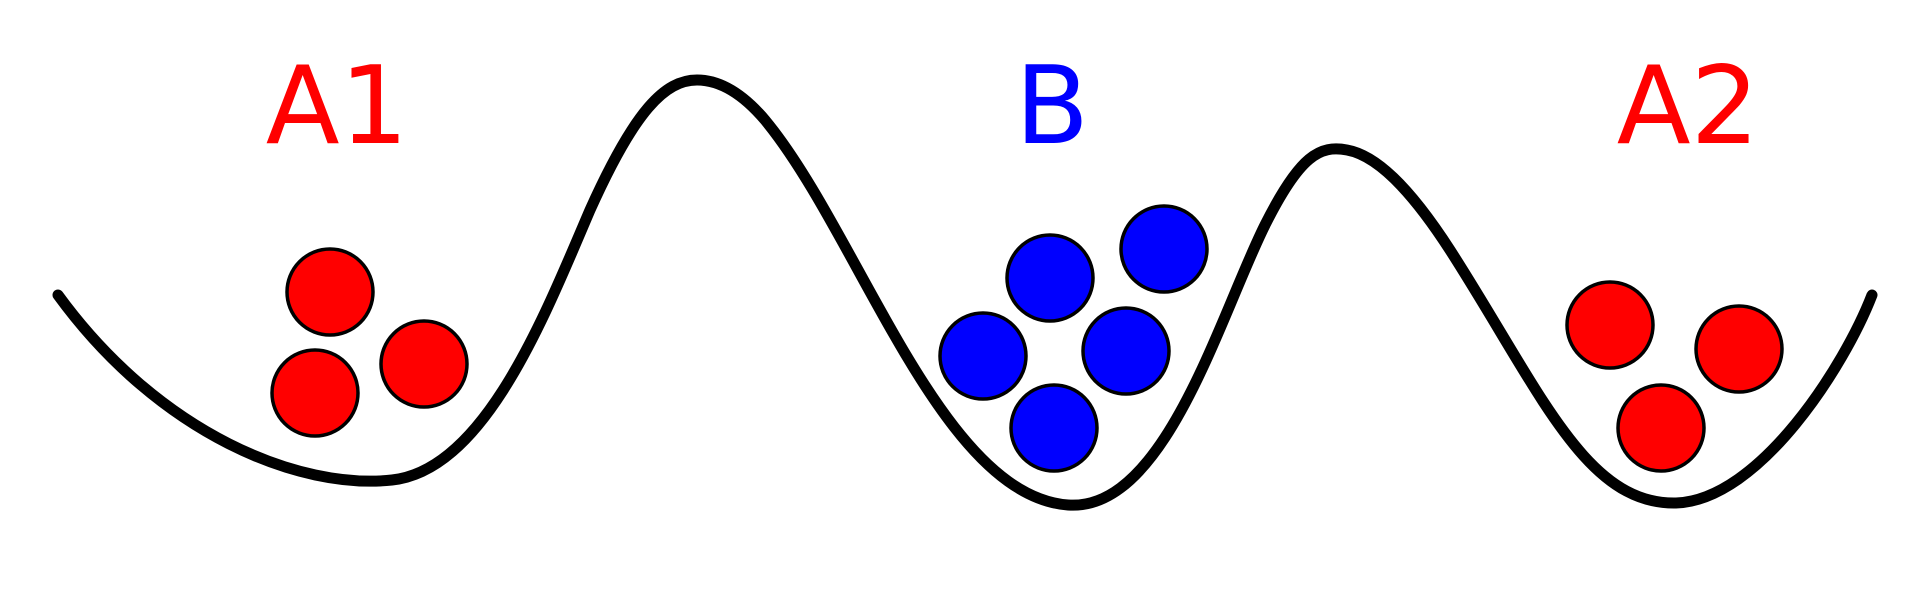 This screenshot has width=1920, height=590. I want to click on well-label-a1: A1, so click(337, 106).